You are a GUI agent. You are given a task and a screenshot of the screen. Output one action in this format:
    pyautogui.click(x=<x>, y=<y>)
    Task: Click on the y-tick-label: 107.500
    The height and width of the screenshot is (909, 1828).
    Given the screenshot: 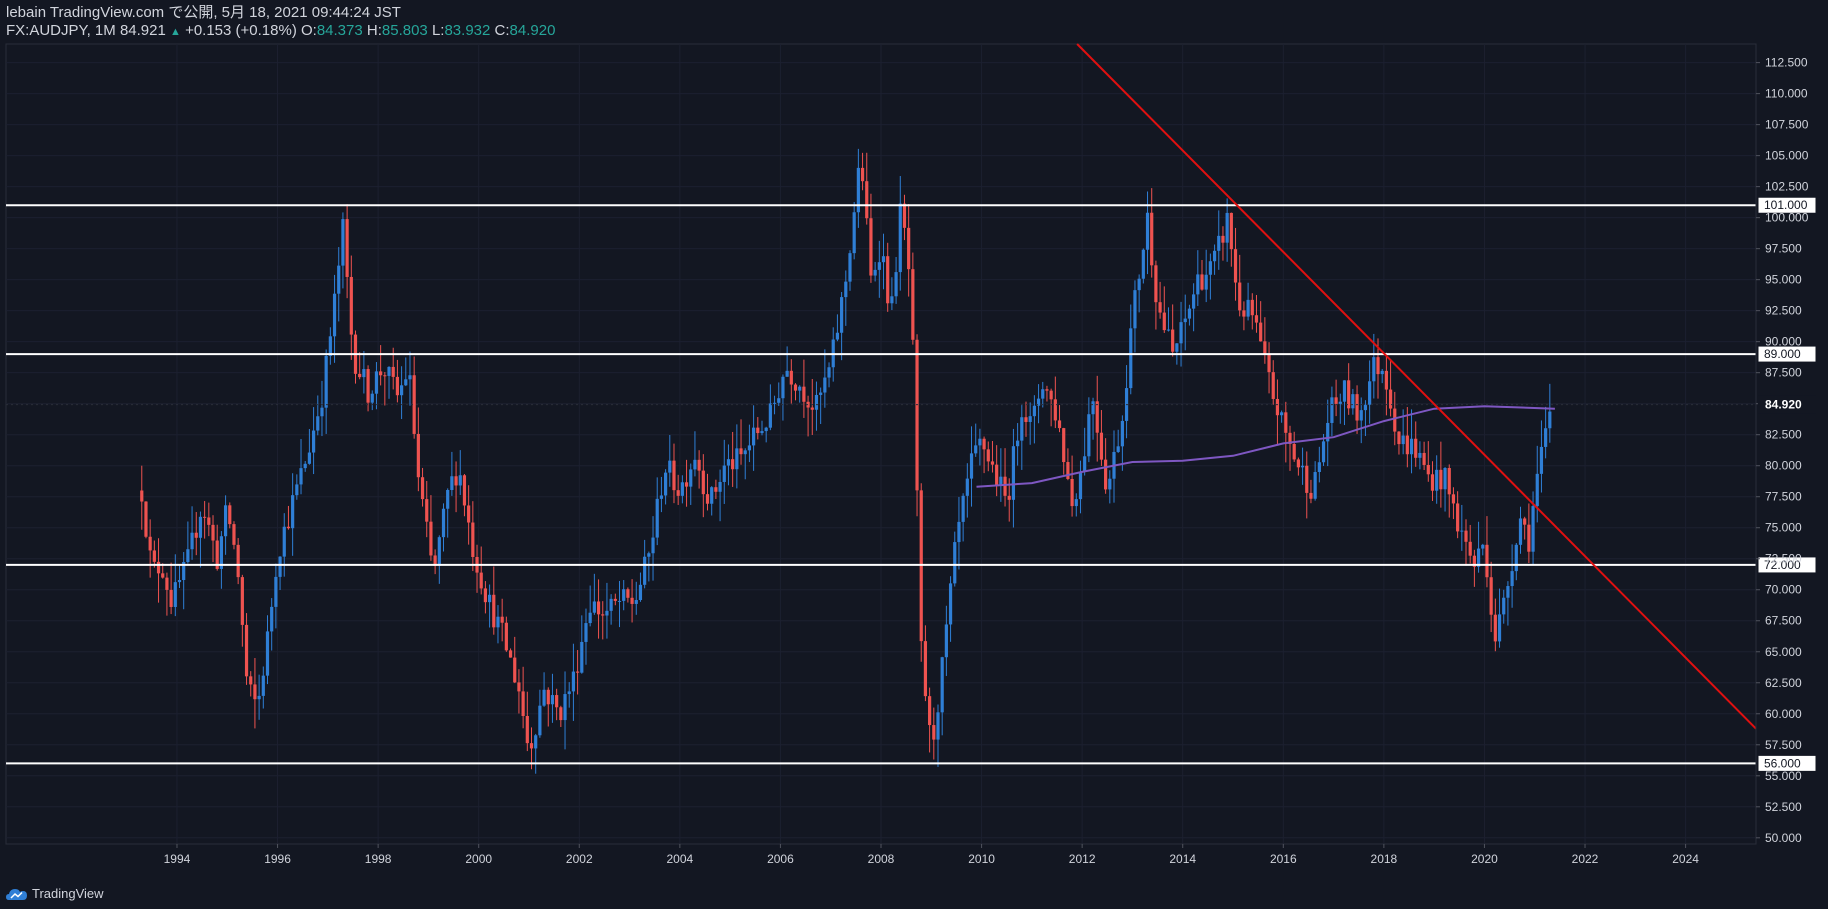 What is the action you would take?
    pyautogui.click(x=1787, y=125)
    